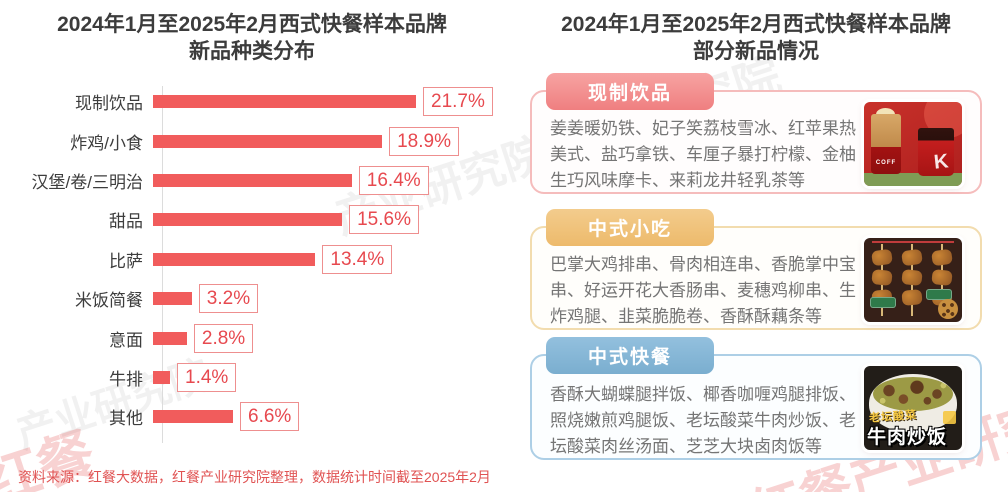  I want to click on bar-row: 意面 2.8%, so click(258, 337).